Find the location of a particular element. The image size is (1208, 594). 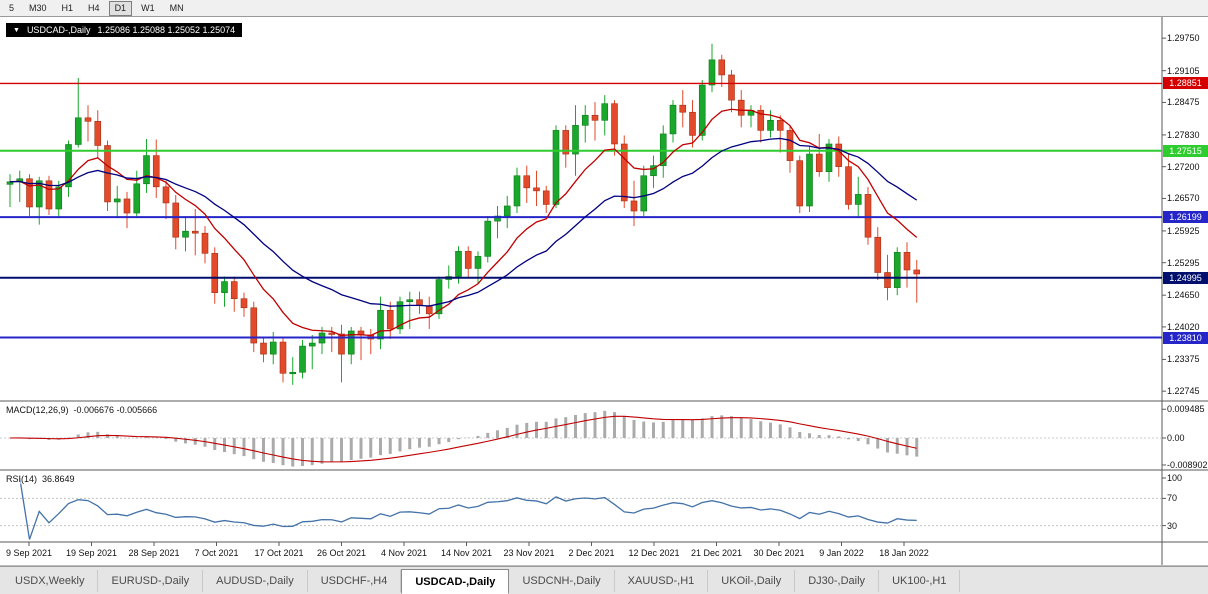

rsi-name: RSI(14) is located at coordinates (22, 479).